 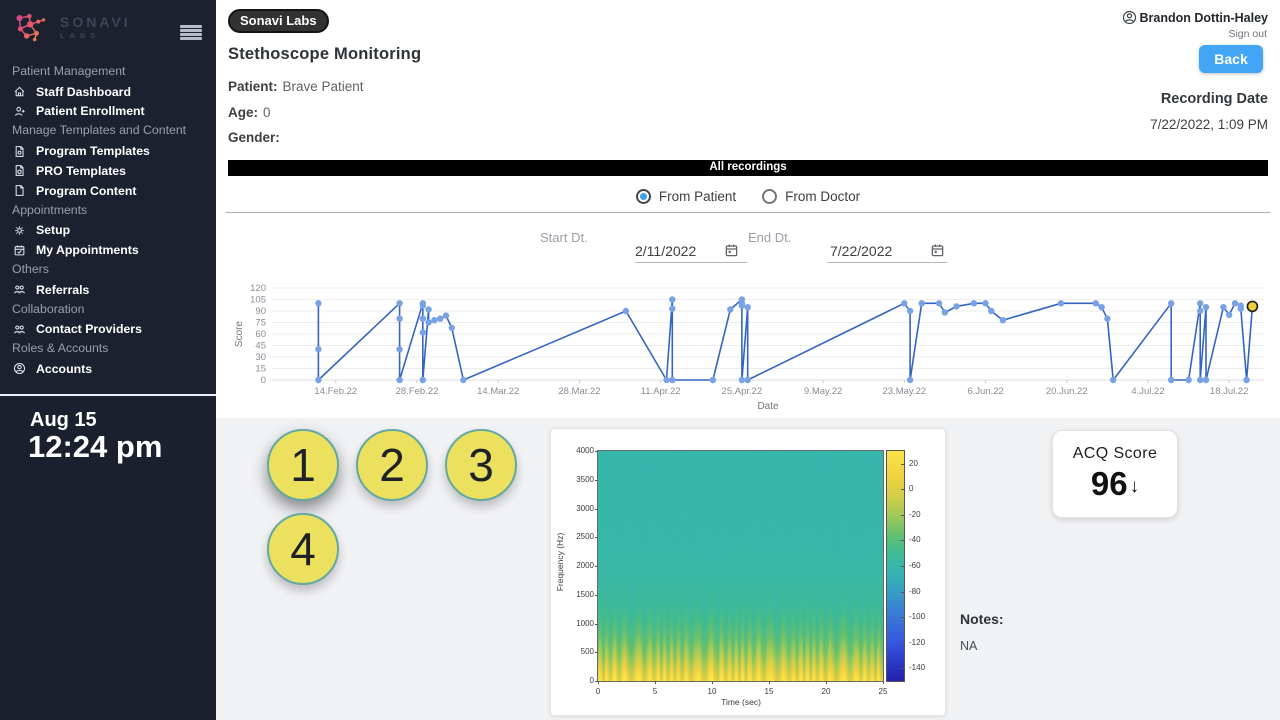 What do you see at coordinates (1247, 34) in the screenshot?
I see `sign-out-link: Sign out` at bounding box center [1247, 34].